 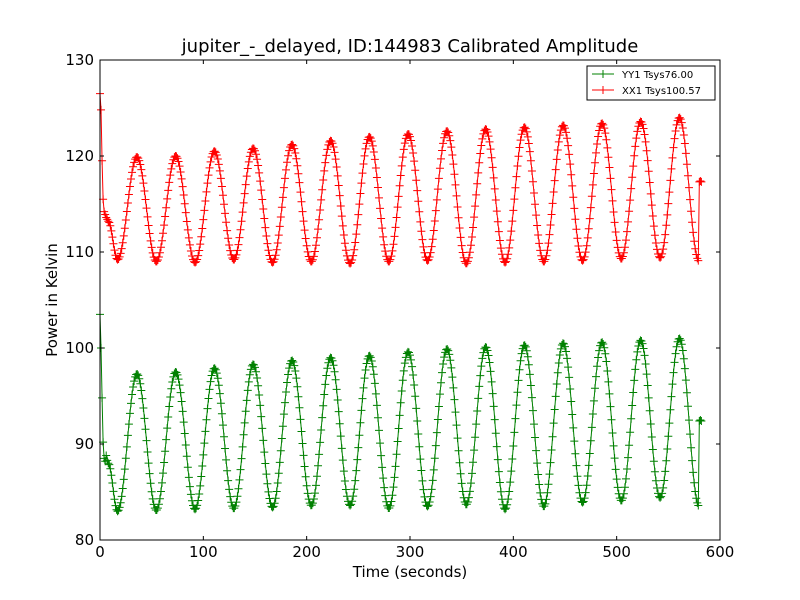 I want to click on y-tick-label: 120, so click(x=79, y=156).